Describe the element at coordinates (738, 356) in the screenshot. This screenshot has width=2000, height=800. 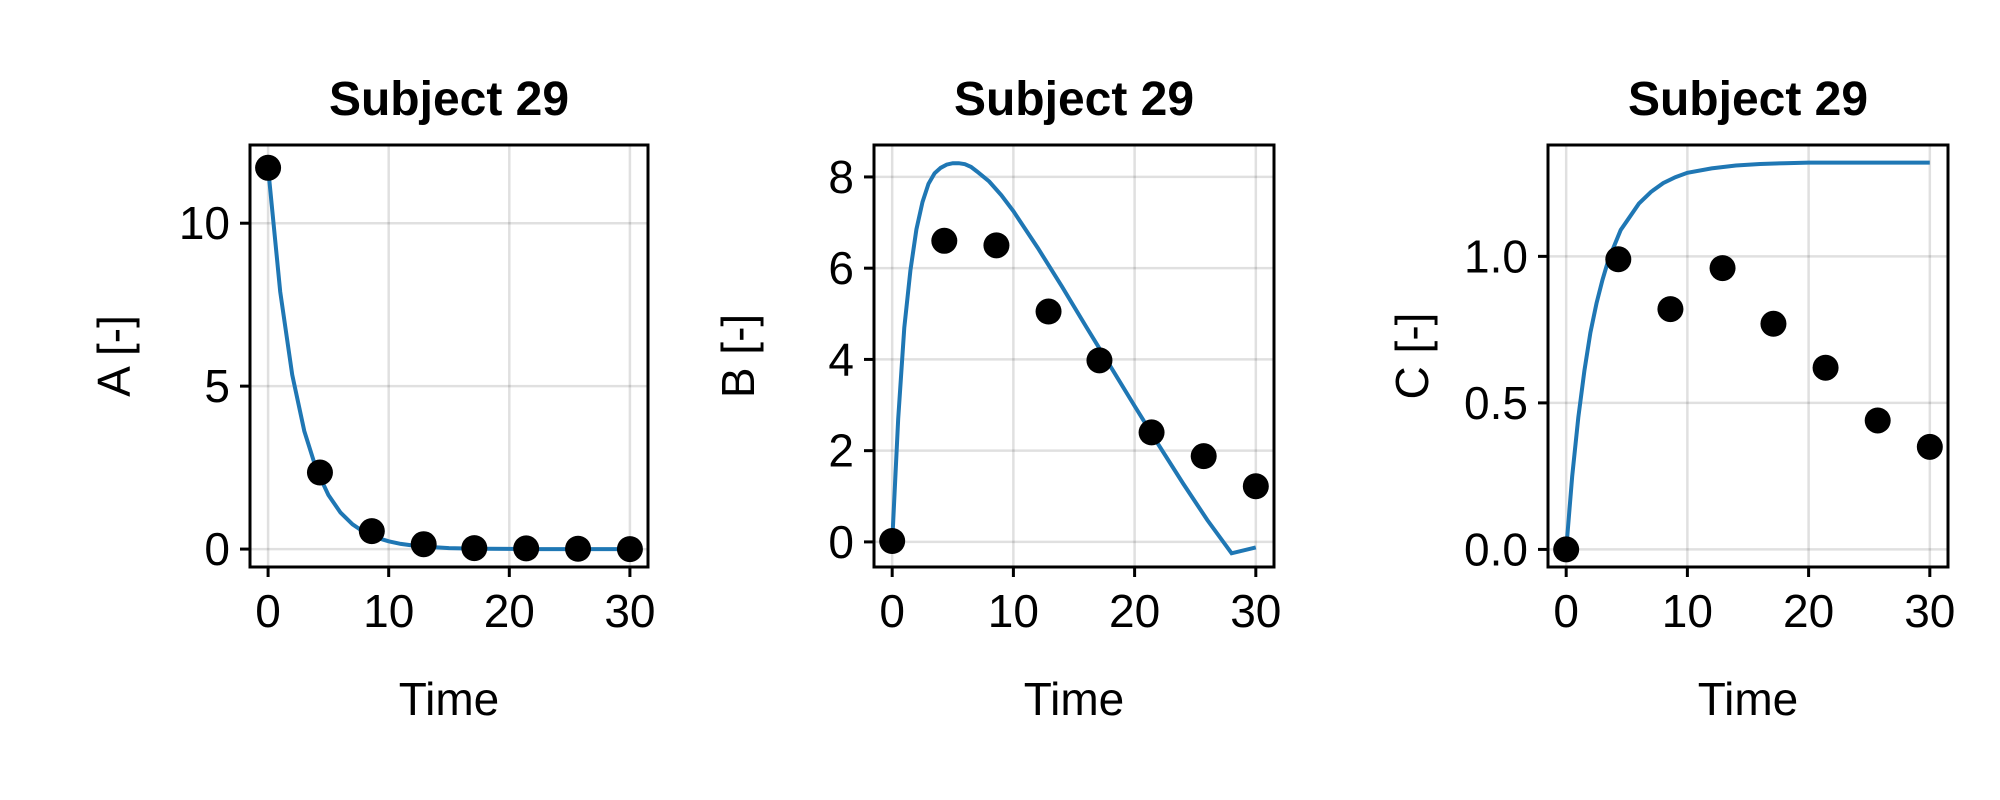
I see `y-axis-label: B [-]` at that location.